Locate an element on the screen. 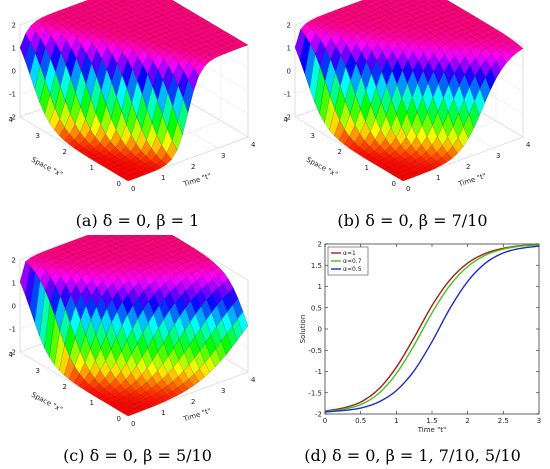 The width and height of the screenshot is (550, 469). y-tick-label: -0.5 is located at coordinates (315, 351).